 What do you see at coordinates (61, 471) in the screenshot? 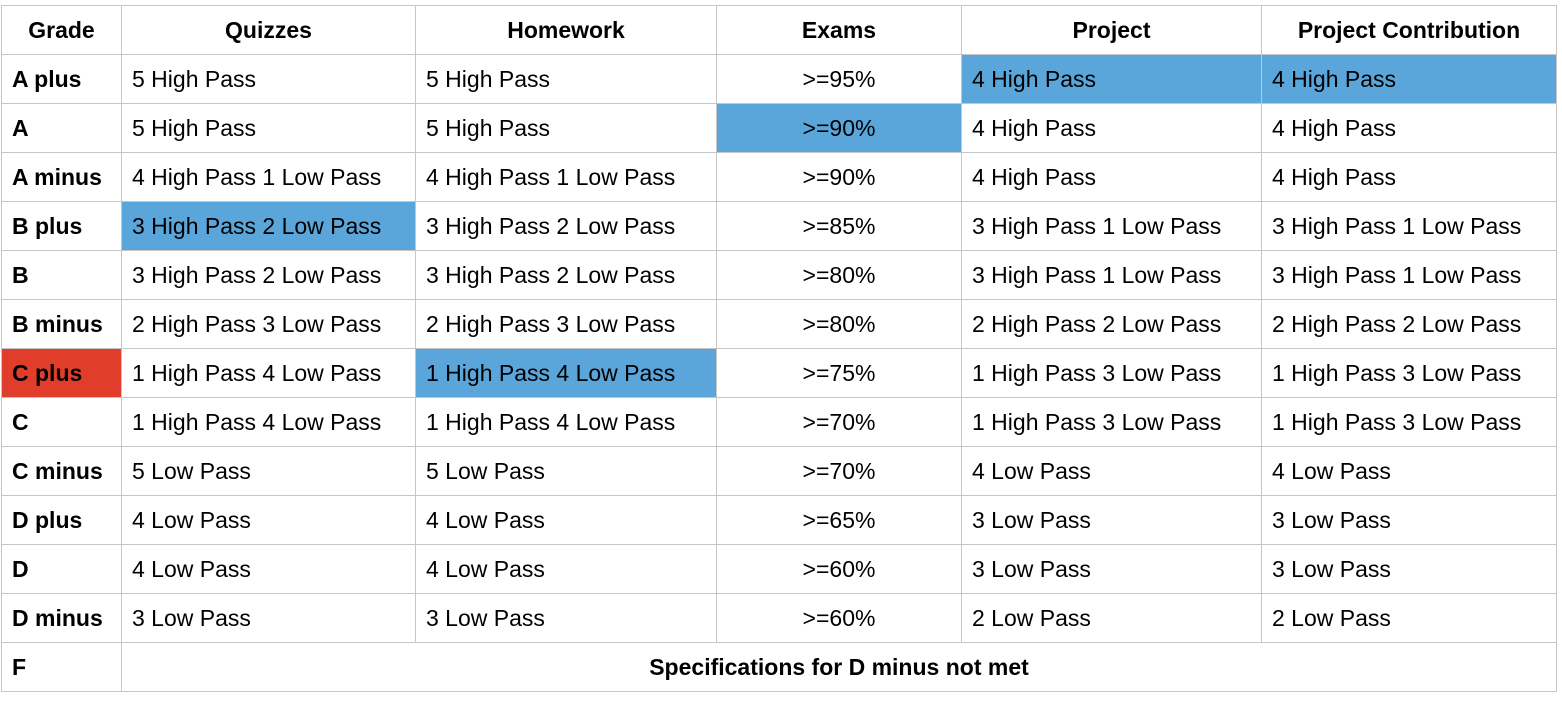
I see `grade-cell: C minus` at bounding box center [61, 471].